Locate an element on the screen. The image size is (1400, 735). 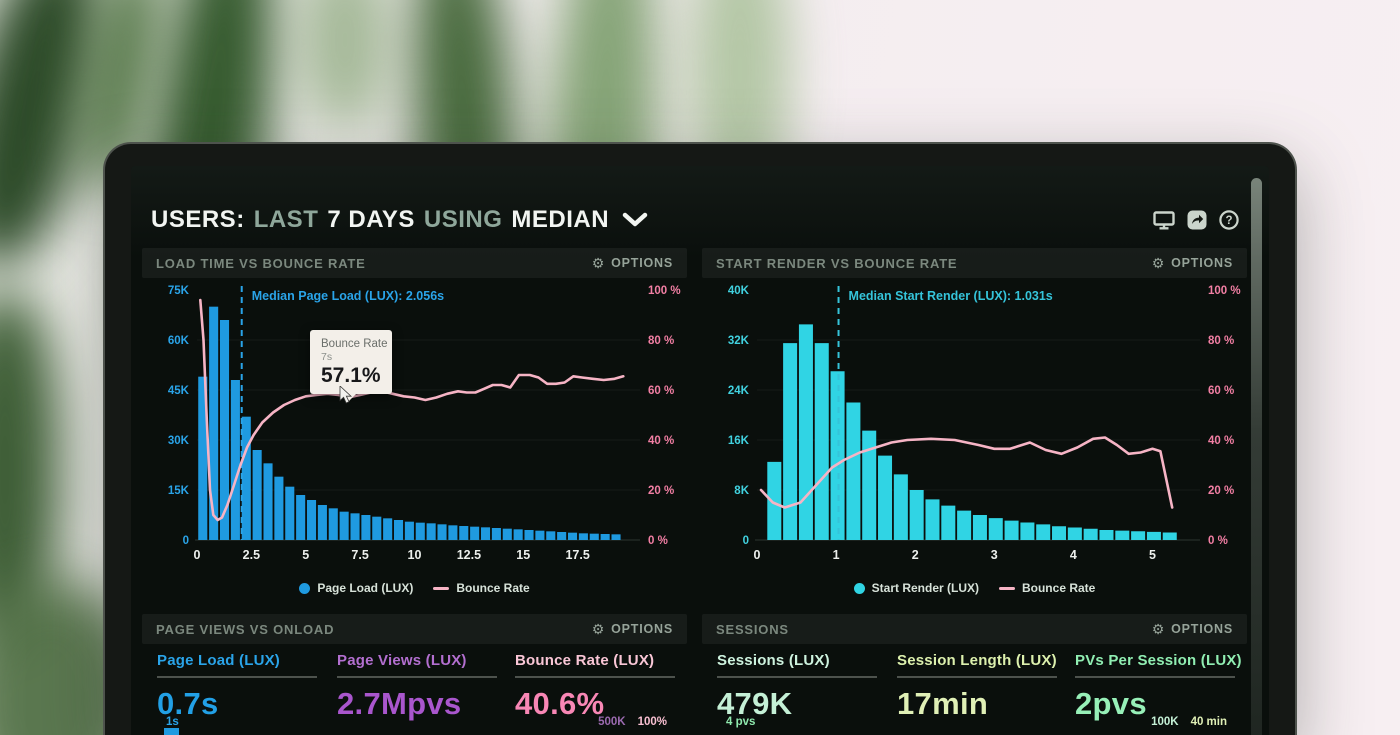
metric-value: 479K is located at coordinates (755, 703).